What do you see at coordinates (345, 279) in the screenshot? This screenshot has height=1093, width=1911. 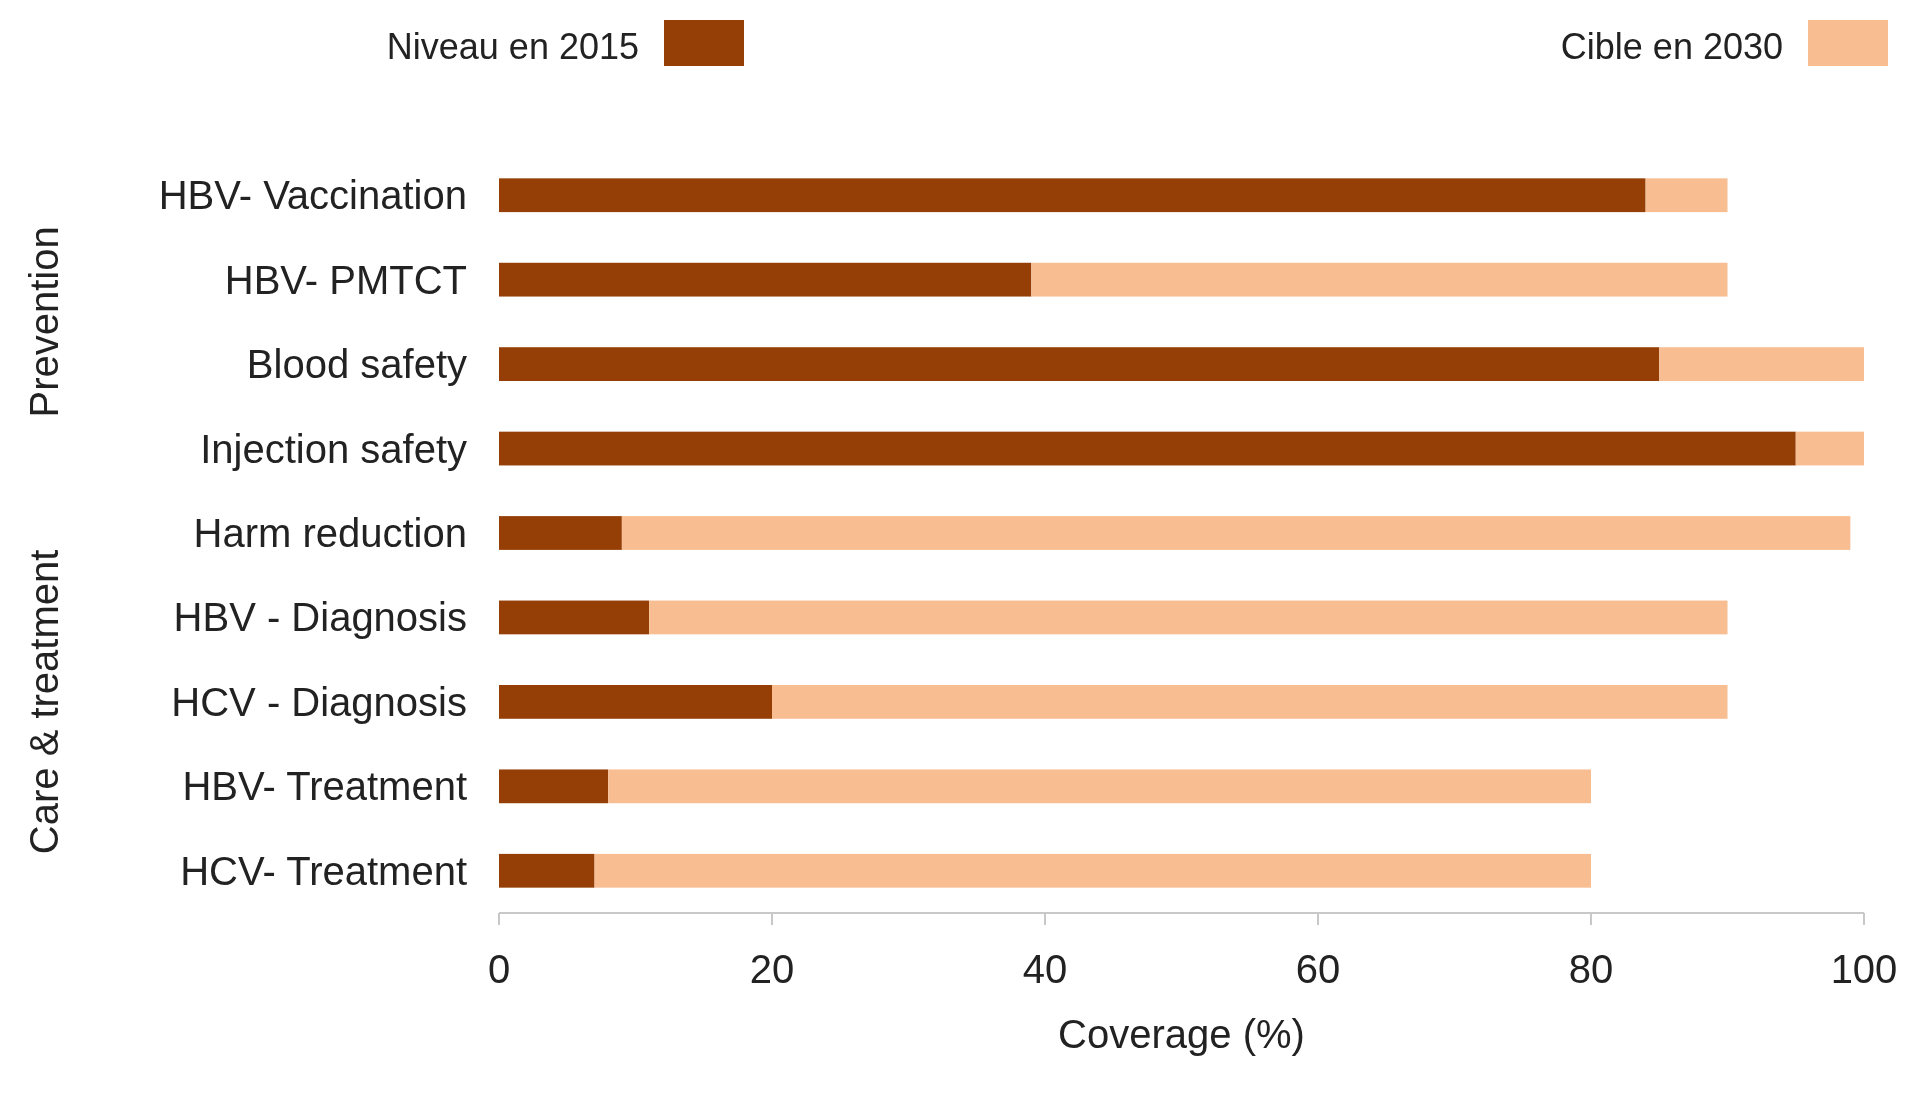 I see `y-tick-label: HBV- PMTCT` at bounding box center [345, 279].